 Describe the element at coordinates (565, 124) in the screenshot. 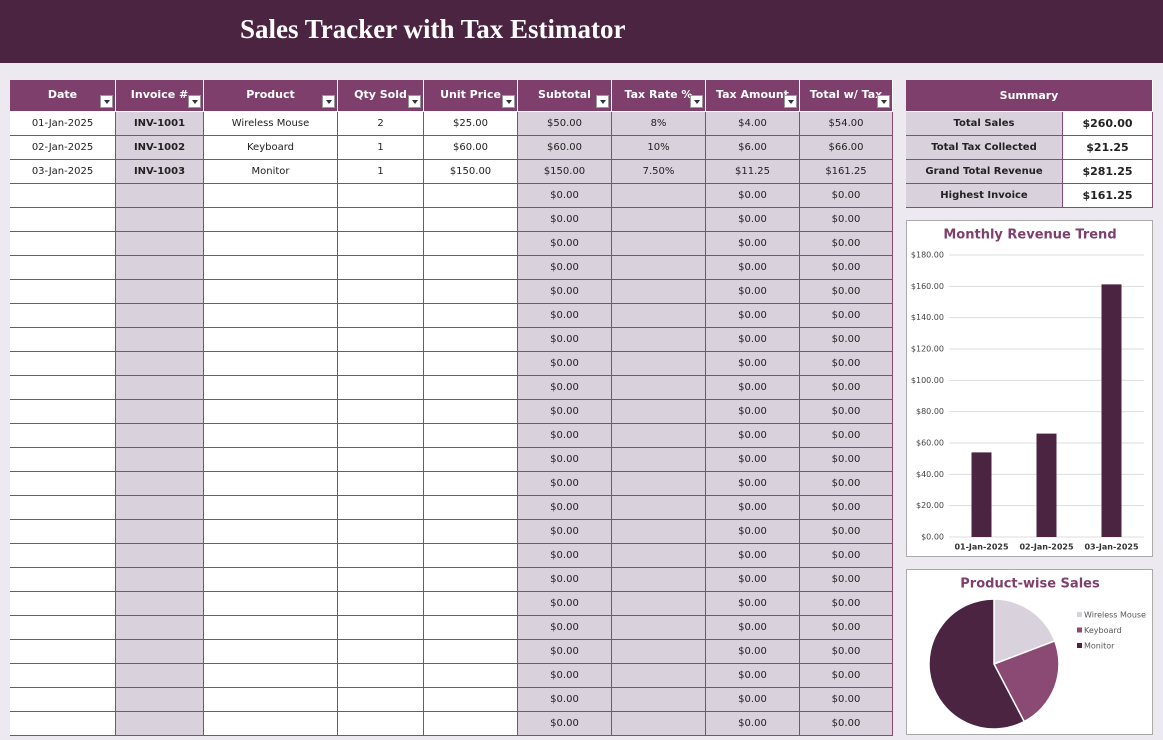

I see `table-cell: $50.00` at that location.